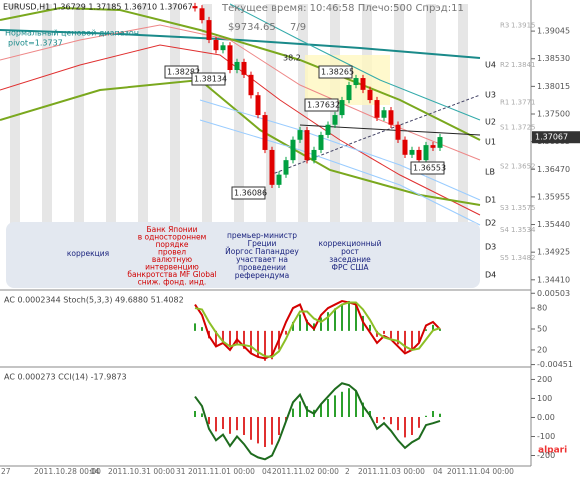 The height and width of the screenshot is (480, 581). I want to click on price-tick-label: 1.35955, so click(553, 196).